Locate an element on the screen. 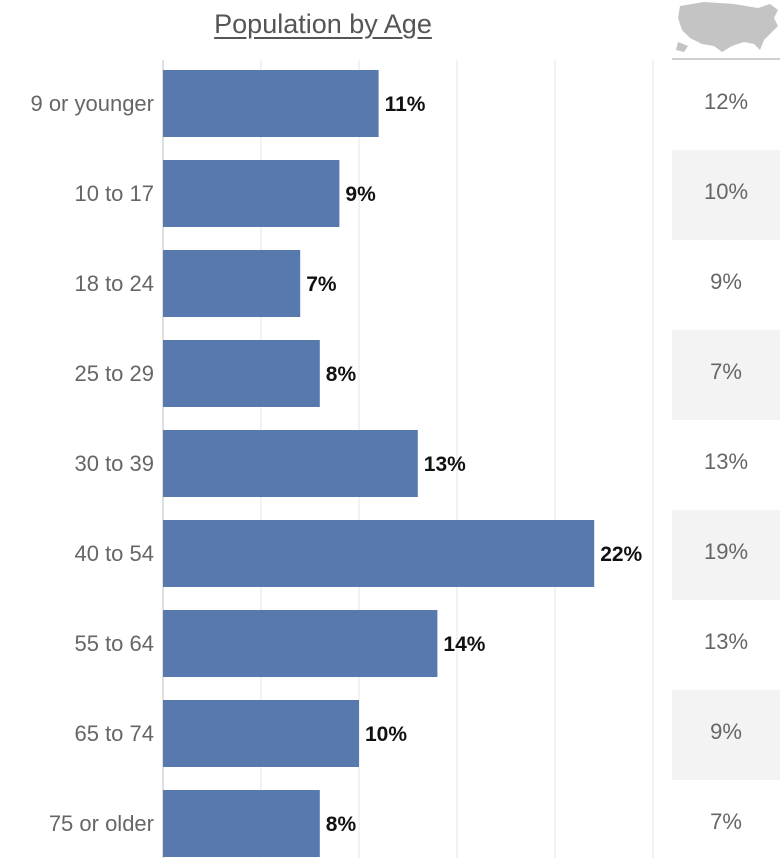 This screenshot has width=784, height=858. value-label: 10% is located at coordinates (386, 734).